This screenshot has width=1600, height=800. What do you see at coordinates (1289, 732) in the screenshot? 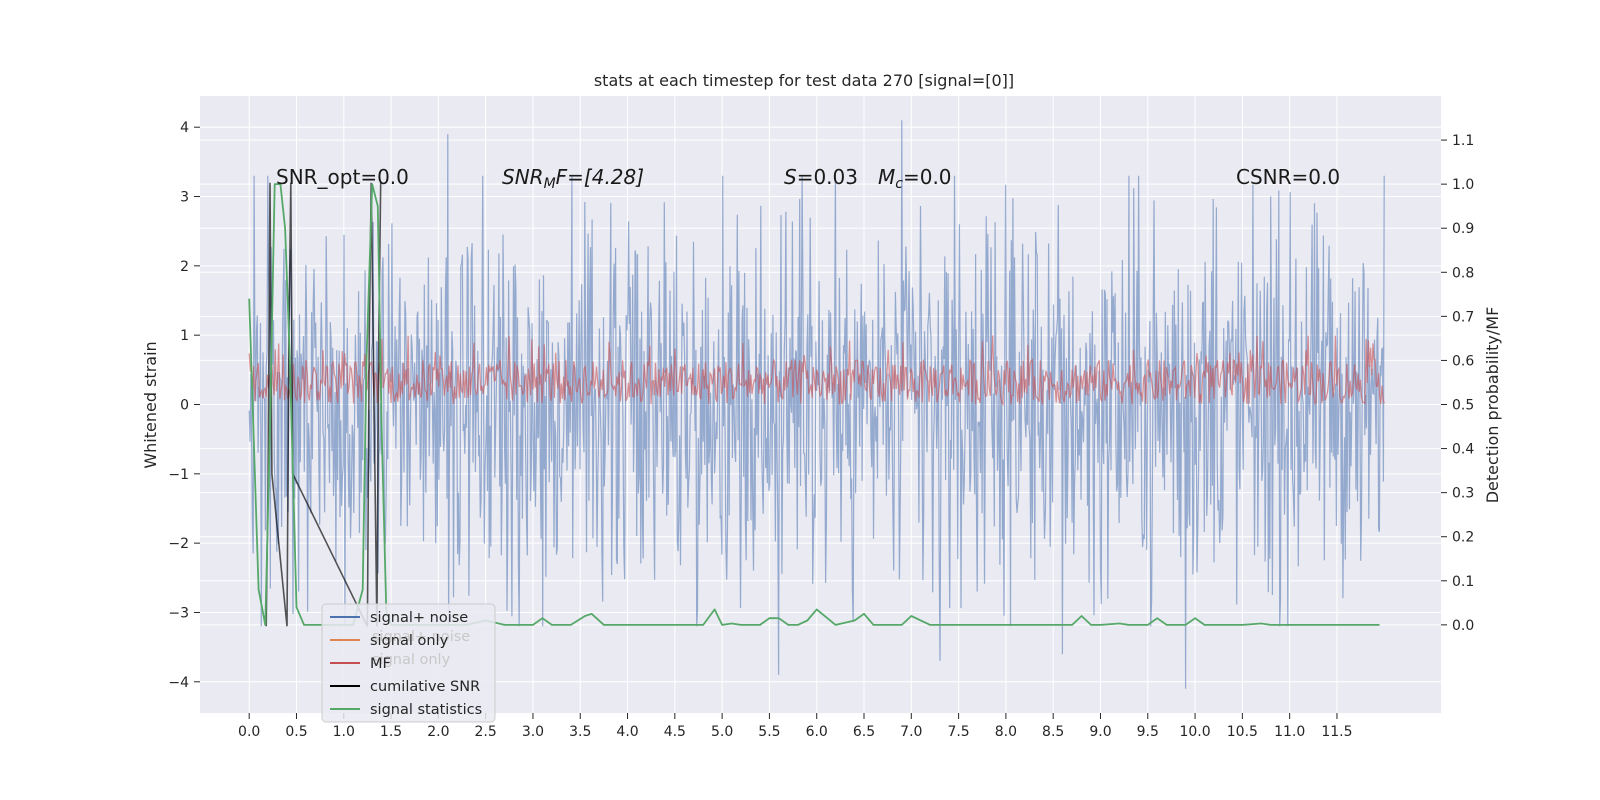
I see `x-tick-label: 11.0` at bounding box center [1289, 732].